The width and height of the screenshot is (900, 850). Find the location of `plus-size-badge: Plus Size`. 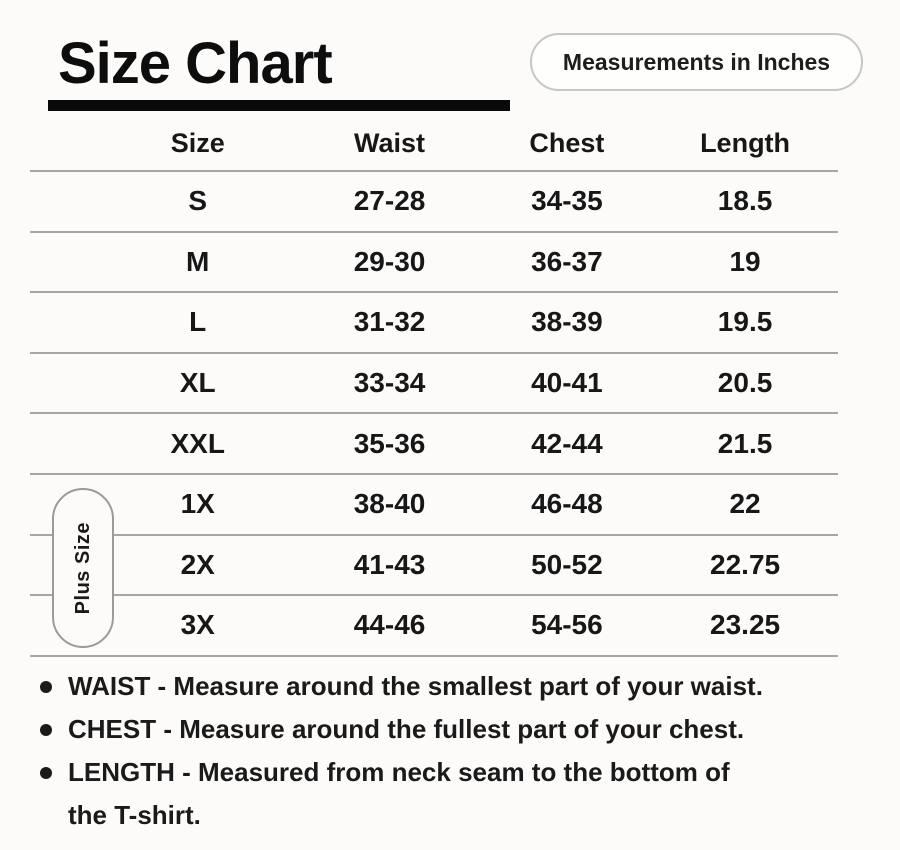

plus-size-badge: Plus Size is located at coordinates (83, 568).